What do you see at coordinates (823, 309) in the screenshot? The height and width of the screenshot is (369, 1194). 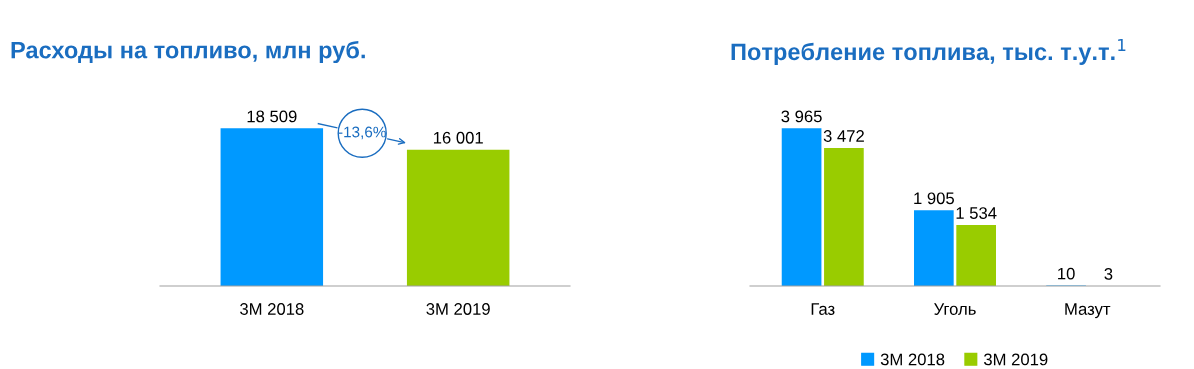 I see `x-tick-label: Газ` at bounding box center [823, 309].